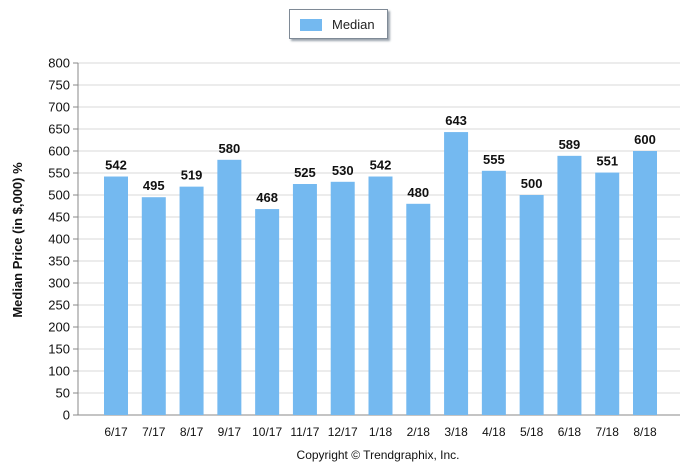 The height and width of the screenshot is (474, 699). I want to click on x-tick-label: 6/17, so click(116, 432).